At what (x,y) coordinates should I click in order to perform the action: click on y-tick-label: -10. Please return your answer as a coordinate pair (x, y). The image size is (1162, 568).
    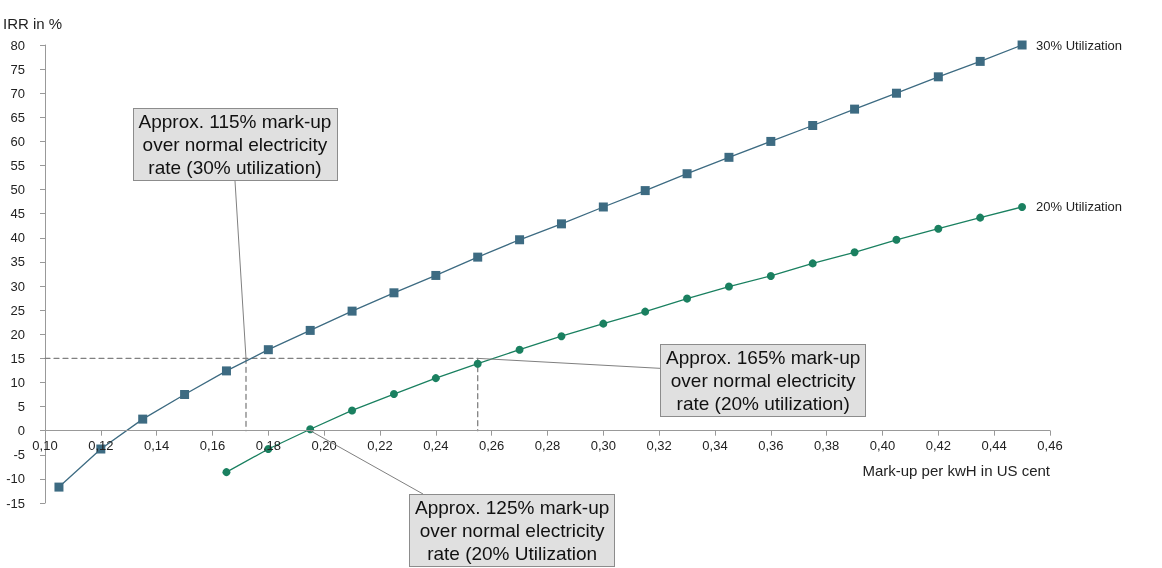
    Looking at the image, I should click on (15, 479).